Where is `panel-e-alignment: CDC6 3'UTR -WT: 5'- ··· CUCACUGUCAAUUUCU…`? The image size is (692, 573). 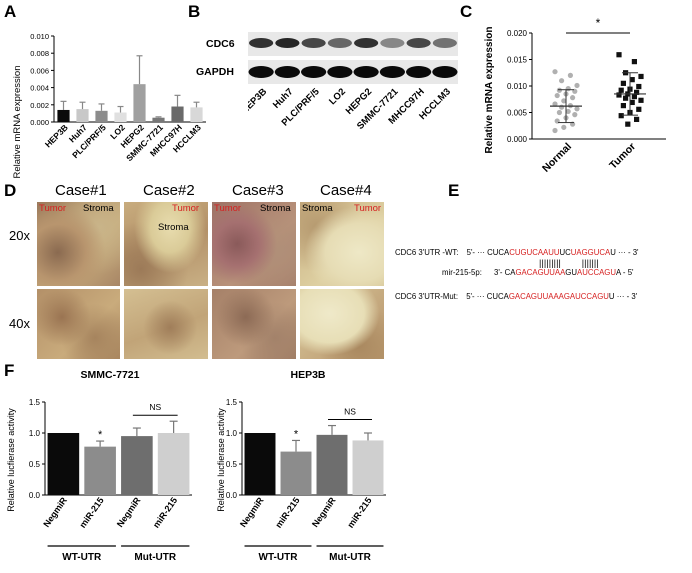 panel-e-alignment: CDC6 3'UTR -WT: 5'- ··· CUCACUGUCAAUUUCU… is located at coordinates (543, 270).